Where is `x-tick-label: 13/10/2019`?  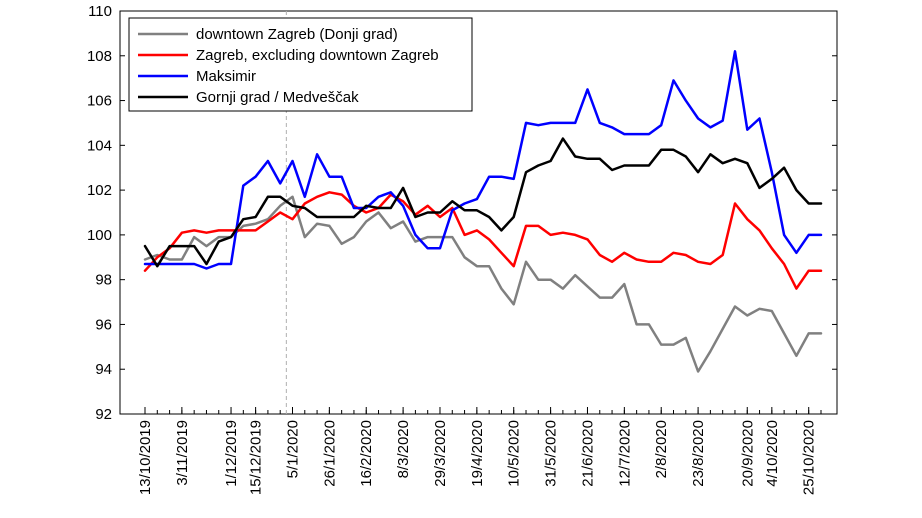
x-tick-label: 13/10/2019 is located at coordinates (145, 457).